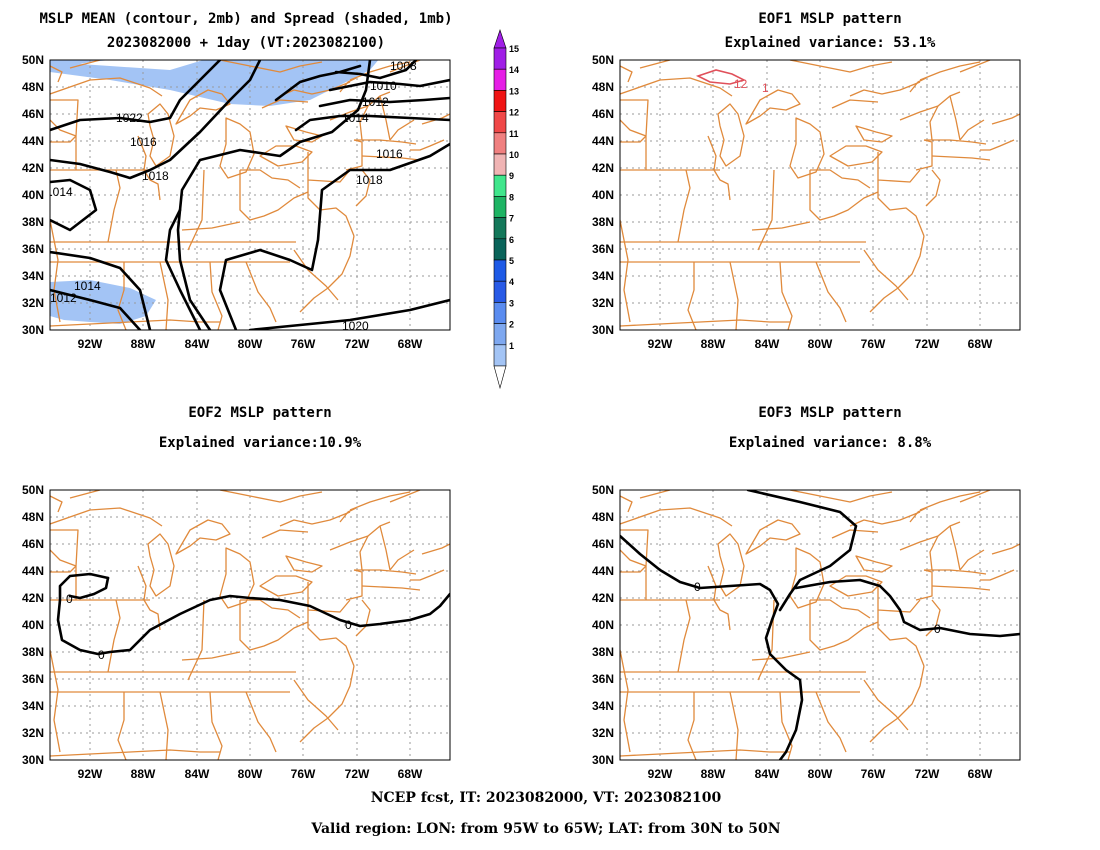  What do you see at coordinates (514, 134) in the screenshot?
I see `colorbar-label: 11` at bounding box center [514, 134].